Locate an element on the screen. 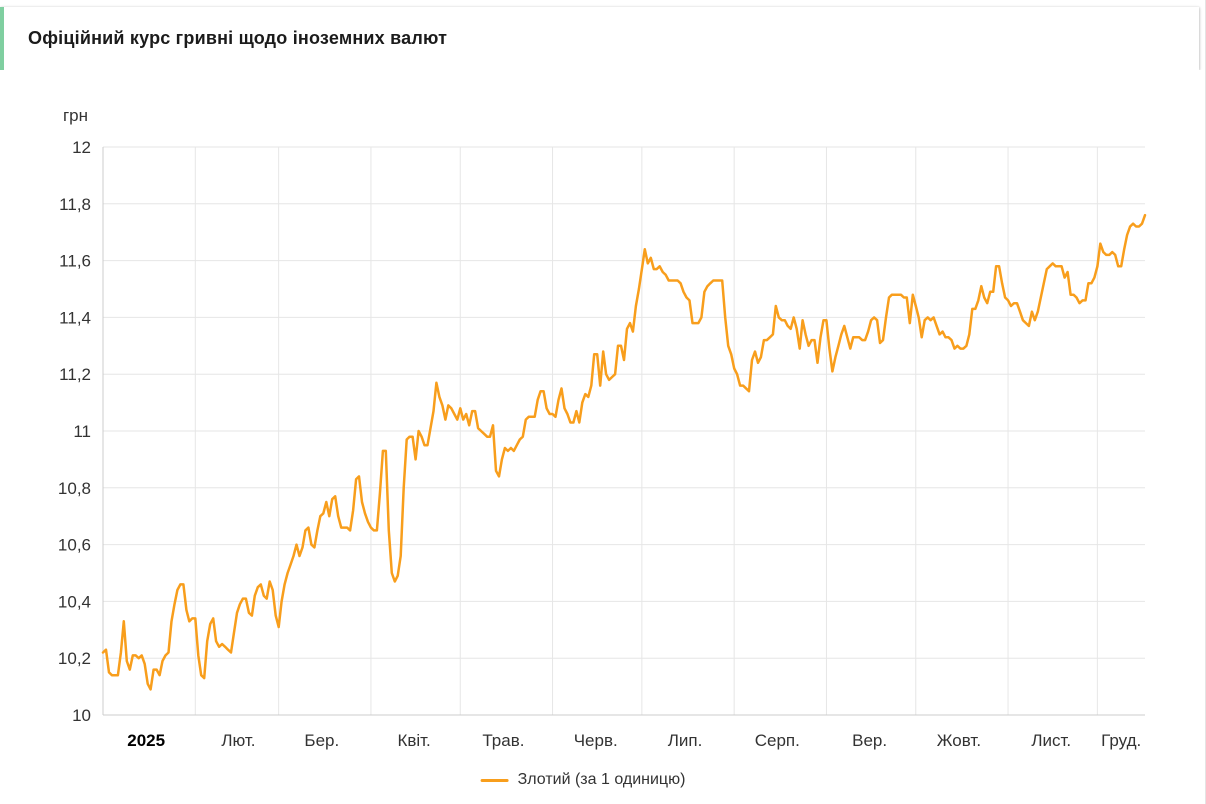 The width and height of the screenshot is (1206, 804). x-tick-label: 2025 is located at coordinates (146, 740).